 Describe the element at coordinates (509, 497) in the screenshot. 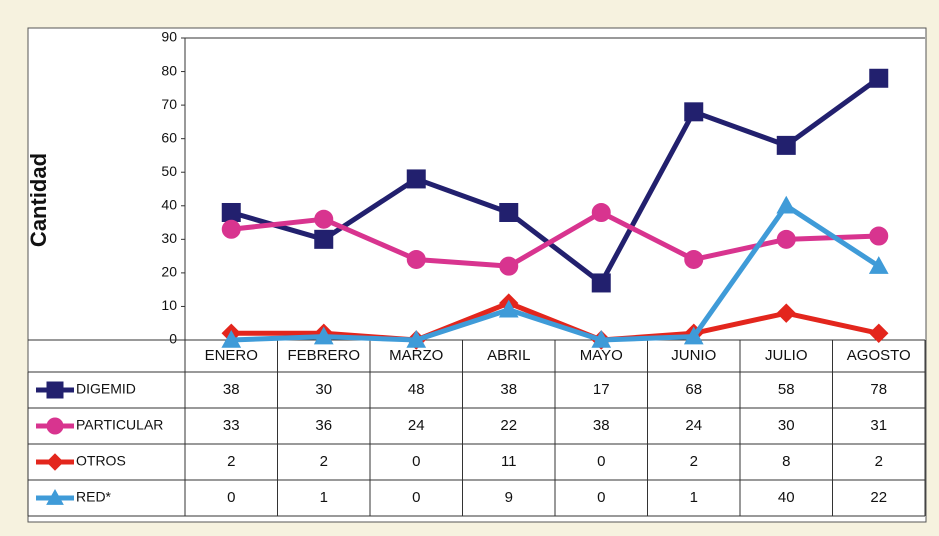

I see `table-value: 9` at that location.